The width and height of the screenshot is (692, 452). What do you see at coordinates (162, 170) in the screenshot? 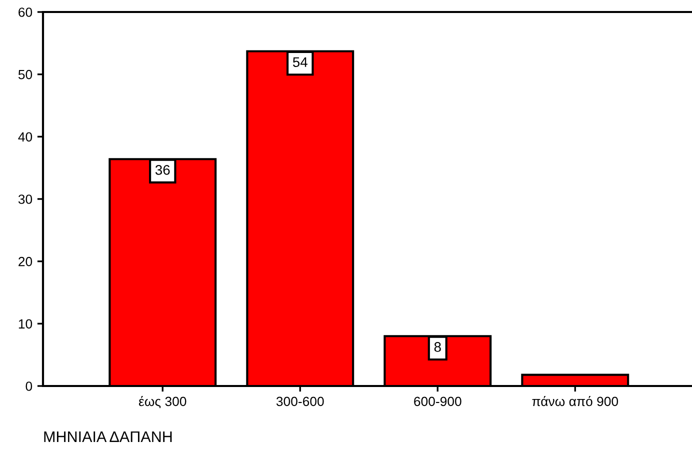
I see `data-label: 36` at bounding box center [162, 170].